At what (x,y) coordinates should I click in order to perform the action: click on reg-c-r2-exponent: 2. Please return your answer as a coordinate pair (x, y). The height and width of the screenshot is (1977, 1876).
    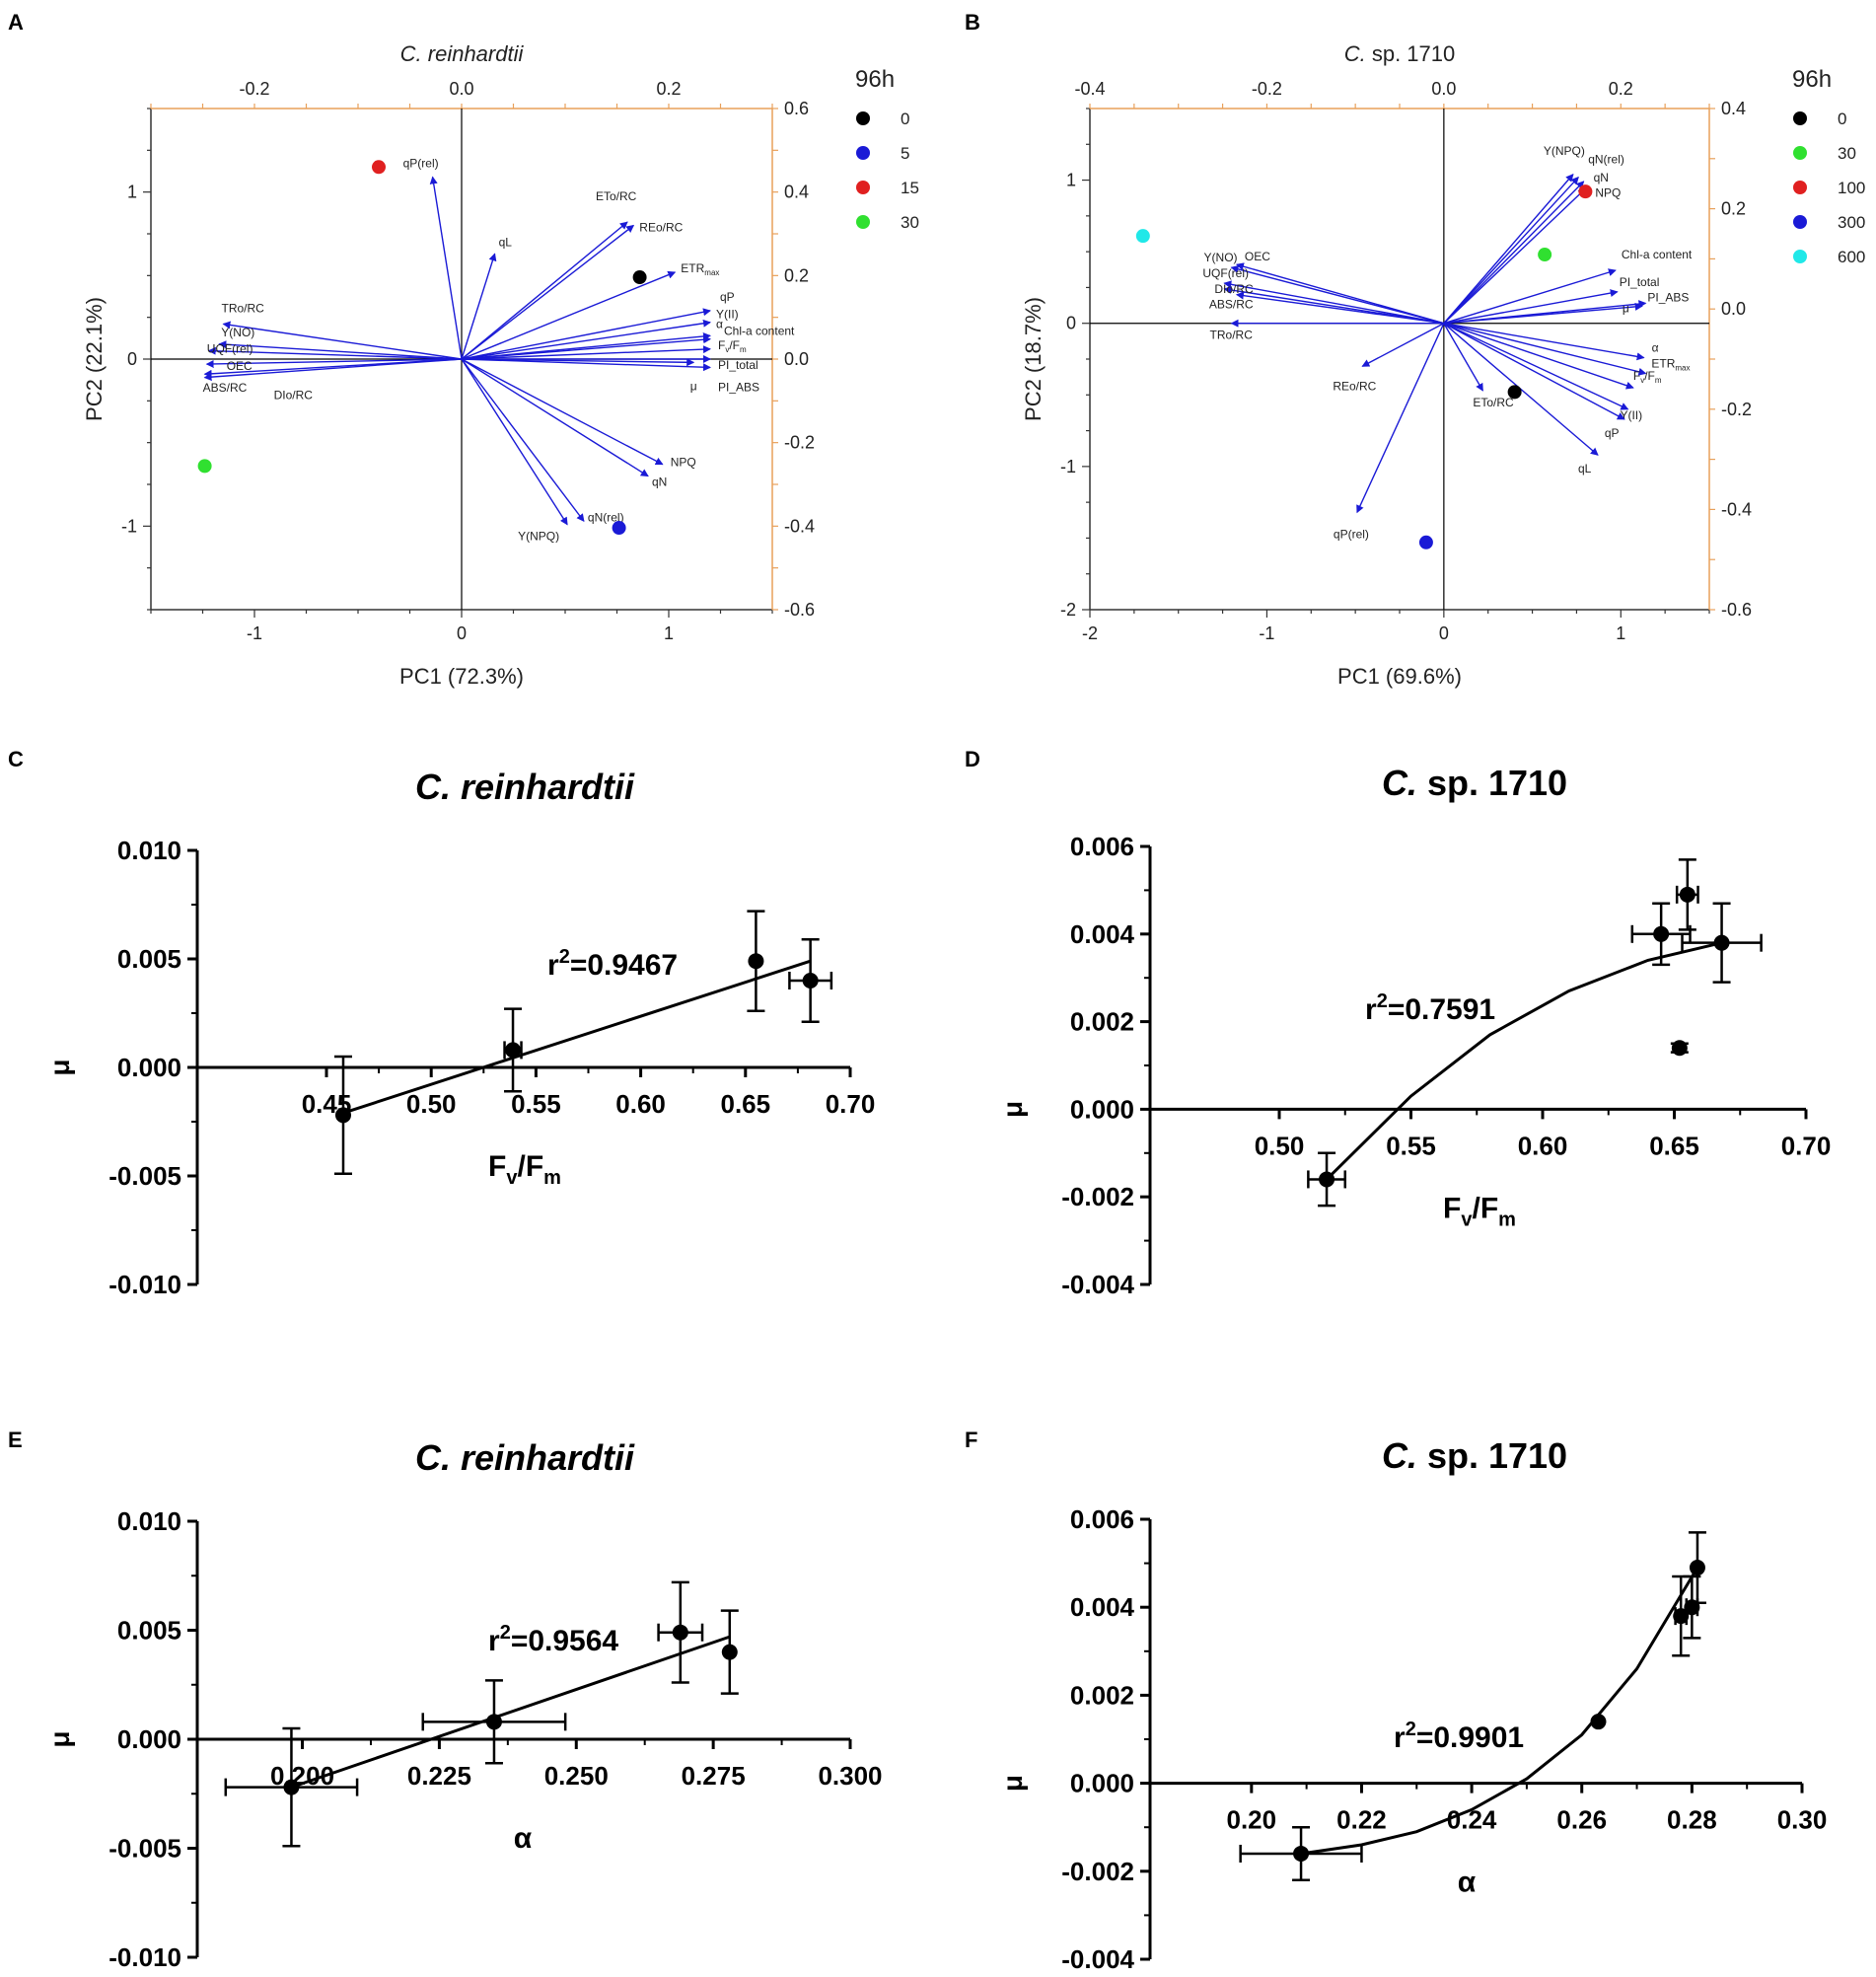
    Looking at the image, I should click on (564, 957).